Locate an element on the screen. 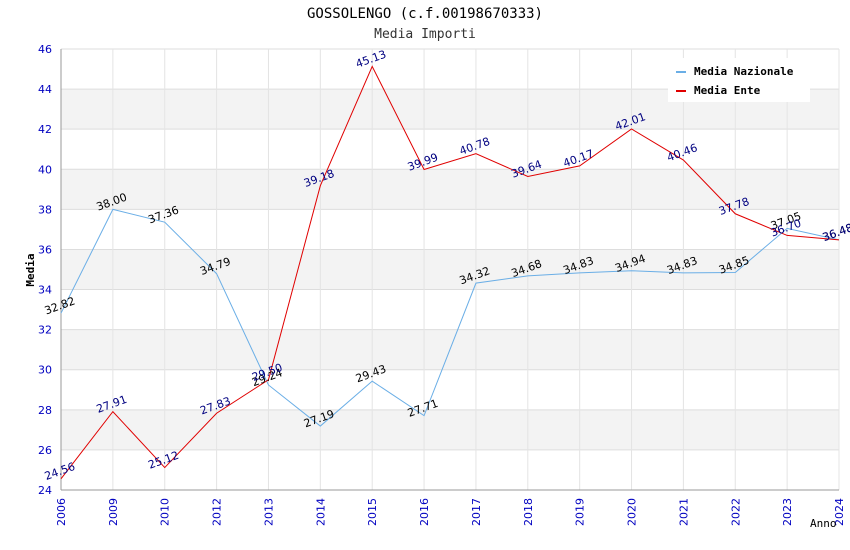 The width and height of the screenshot is (850, 550). data-label: 40.17 is located at coordinates (578, 158).